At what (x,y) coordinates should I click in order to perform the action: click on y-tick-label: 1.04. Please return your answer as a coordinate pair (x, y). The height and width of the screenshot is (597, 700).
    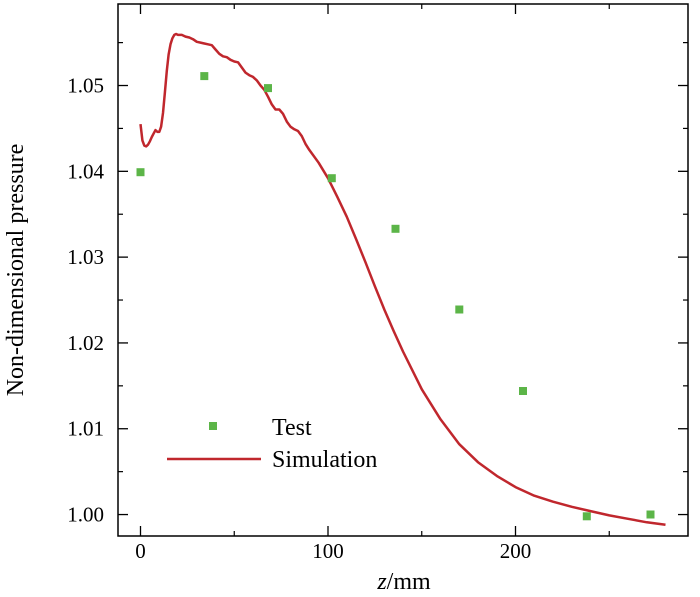
    Looking at the image, I should click on (85, 171).